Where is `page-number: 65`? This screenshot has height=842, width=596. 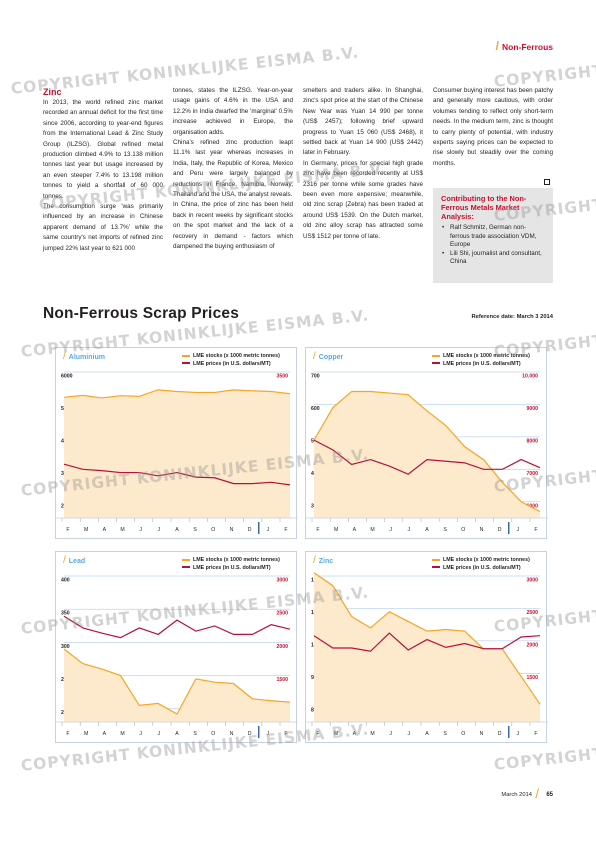
page-number: 65 is located at coordinates (549, 795).